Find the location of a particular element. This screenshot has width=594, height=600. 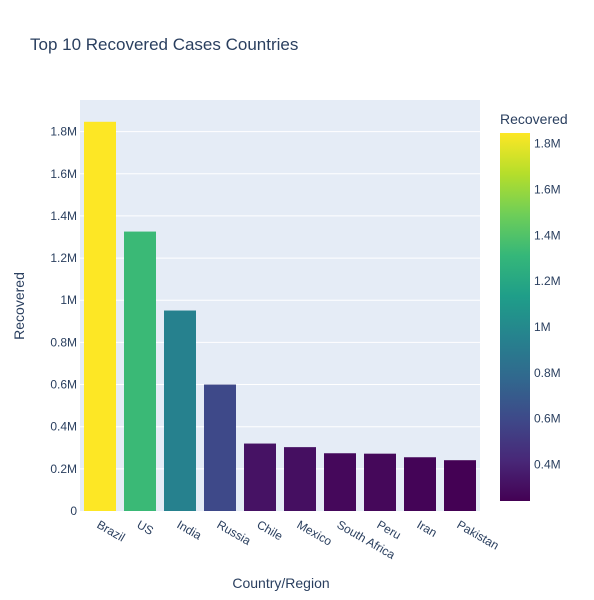

x-axis-title: Country/Region is located at coordinates (280, 583).